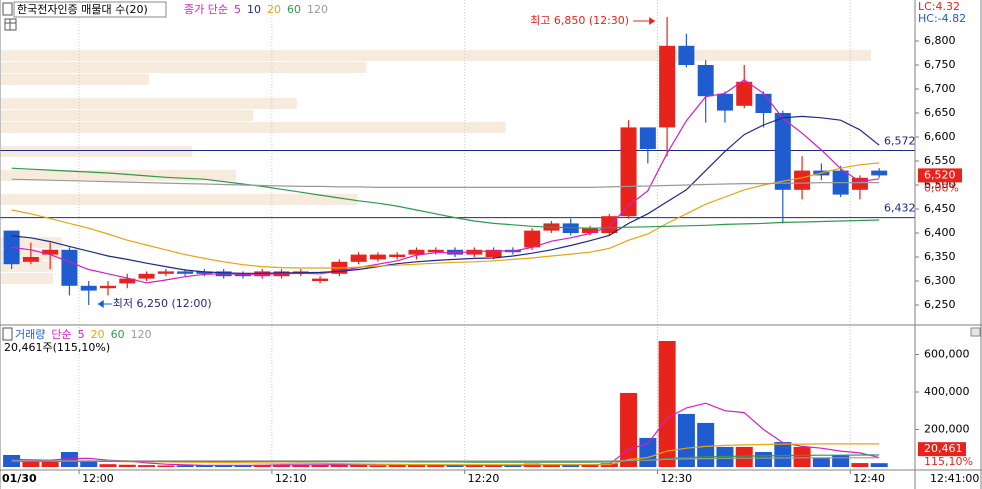  What do you see at coordinates (81, 334) in the screenshot?
I see `volume-ma-legend-item: 5` at bounding box center [81, 334].